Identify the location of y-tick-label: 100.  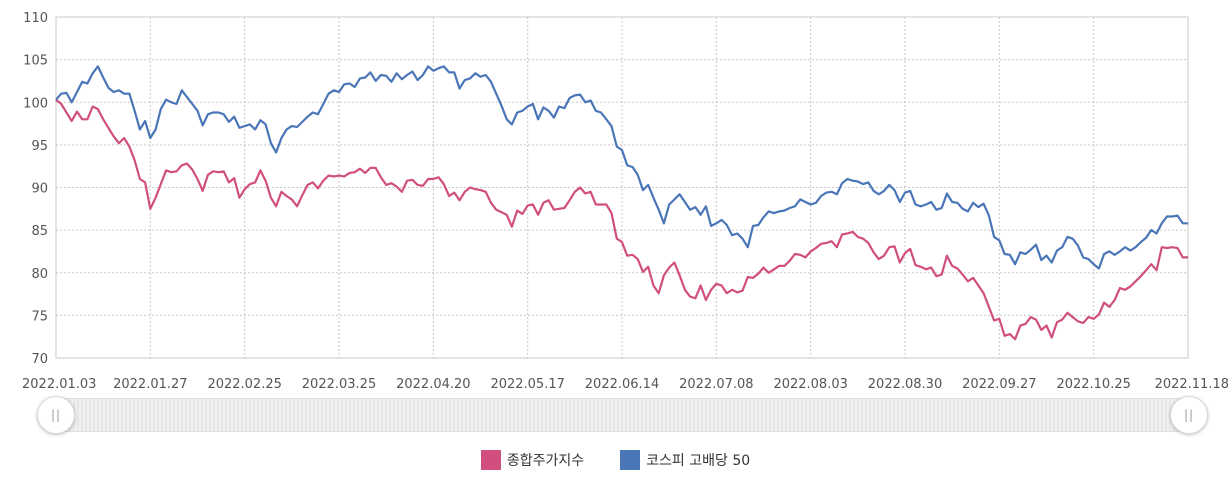
(35, 103).